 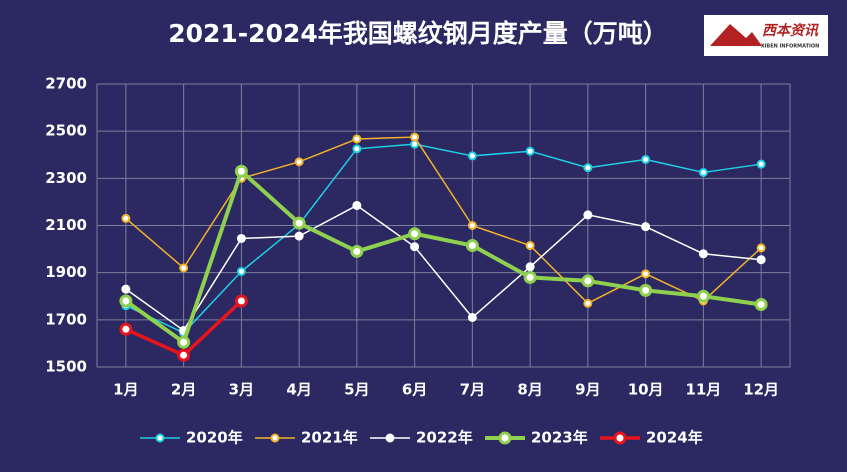 I want to click on x-tick-label: 8月, so click(x=529, y=390).